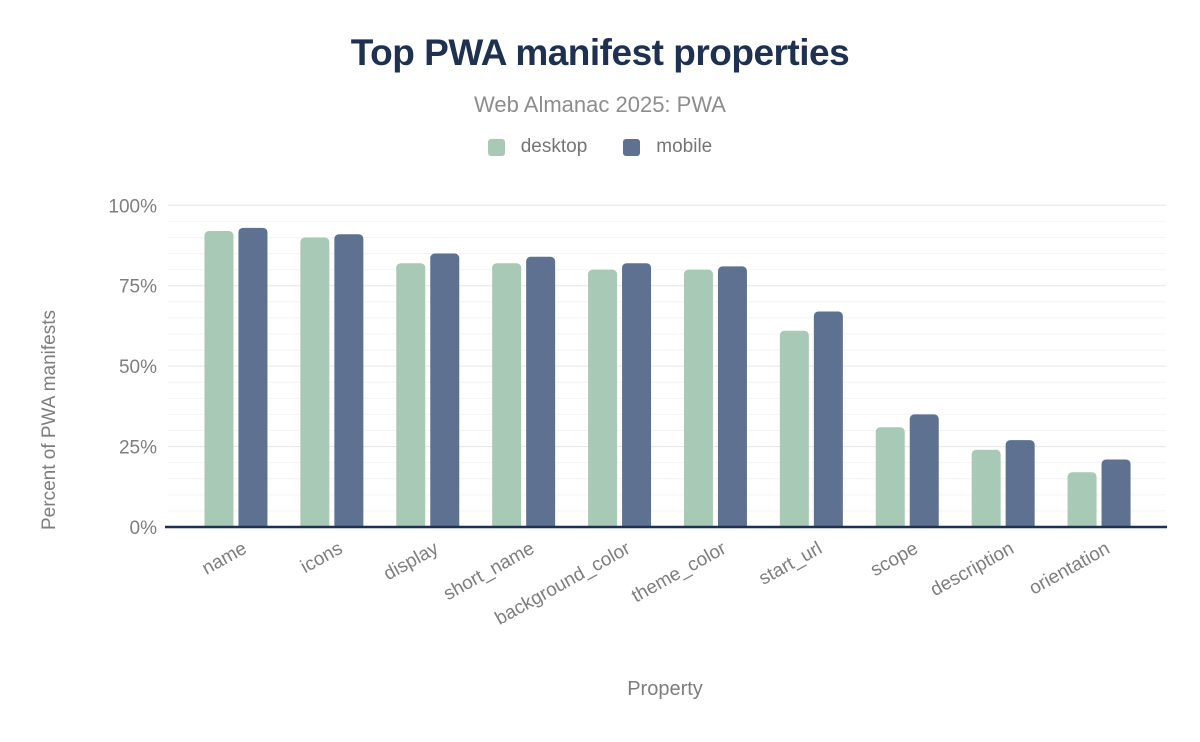 The width and height of the screenshot is (1200, 742). I want to click on legend-item-desktop: desktop, so click(537, 147).